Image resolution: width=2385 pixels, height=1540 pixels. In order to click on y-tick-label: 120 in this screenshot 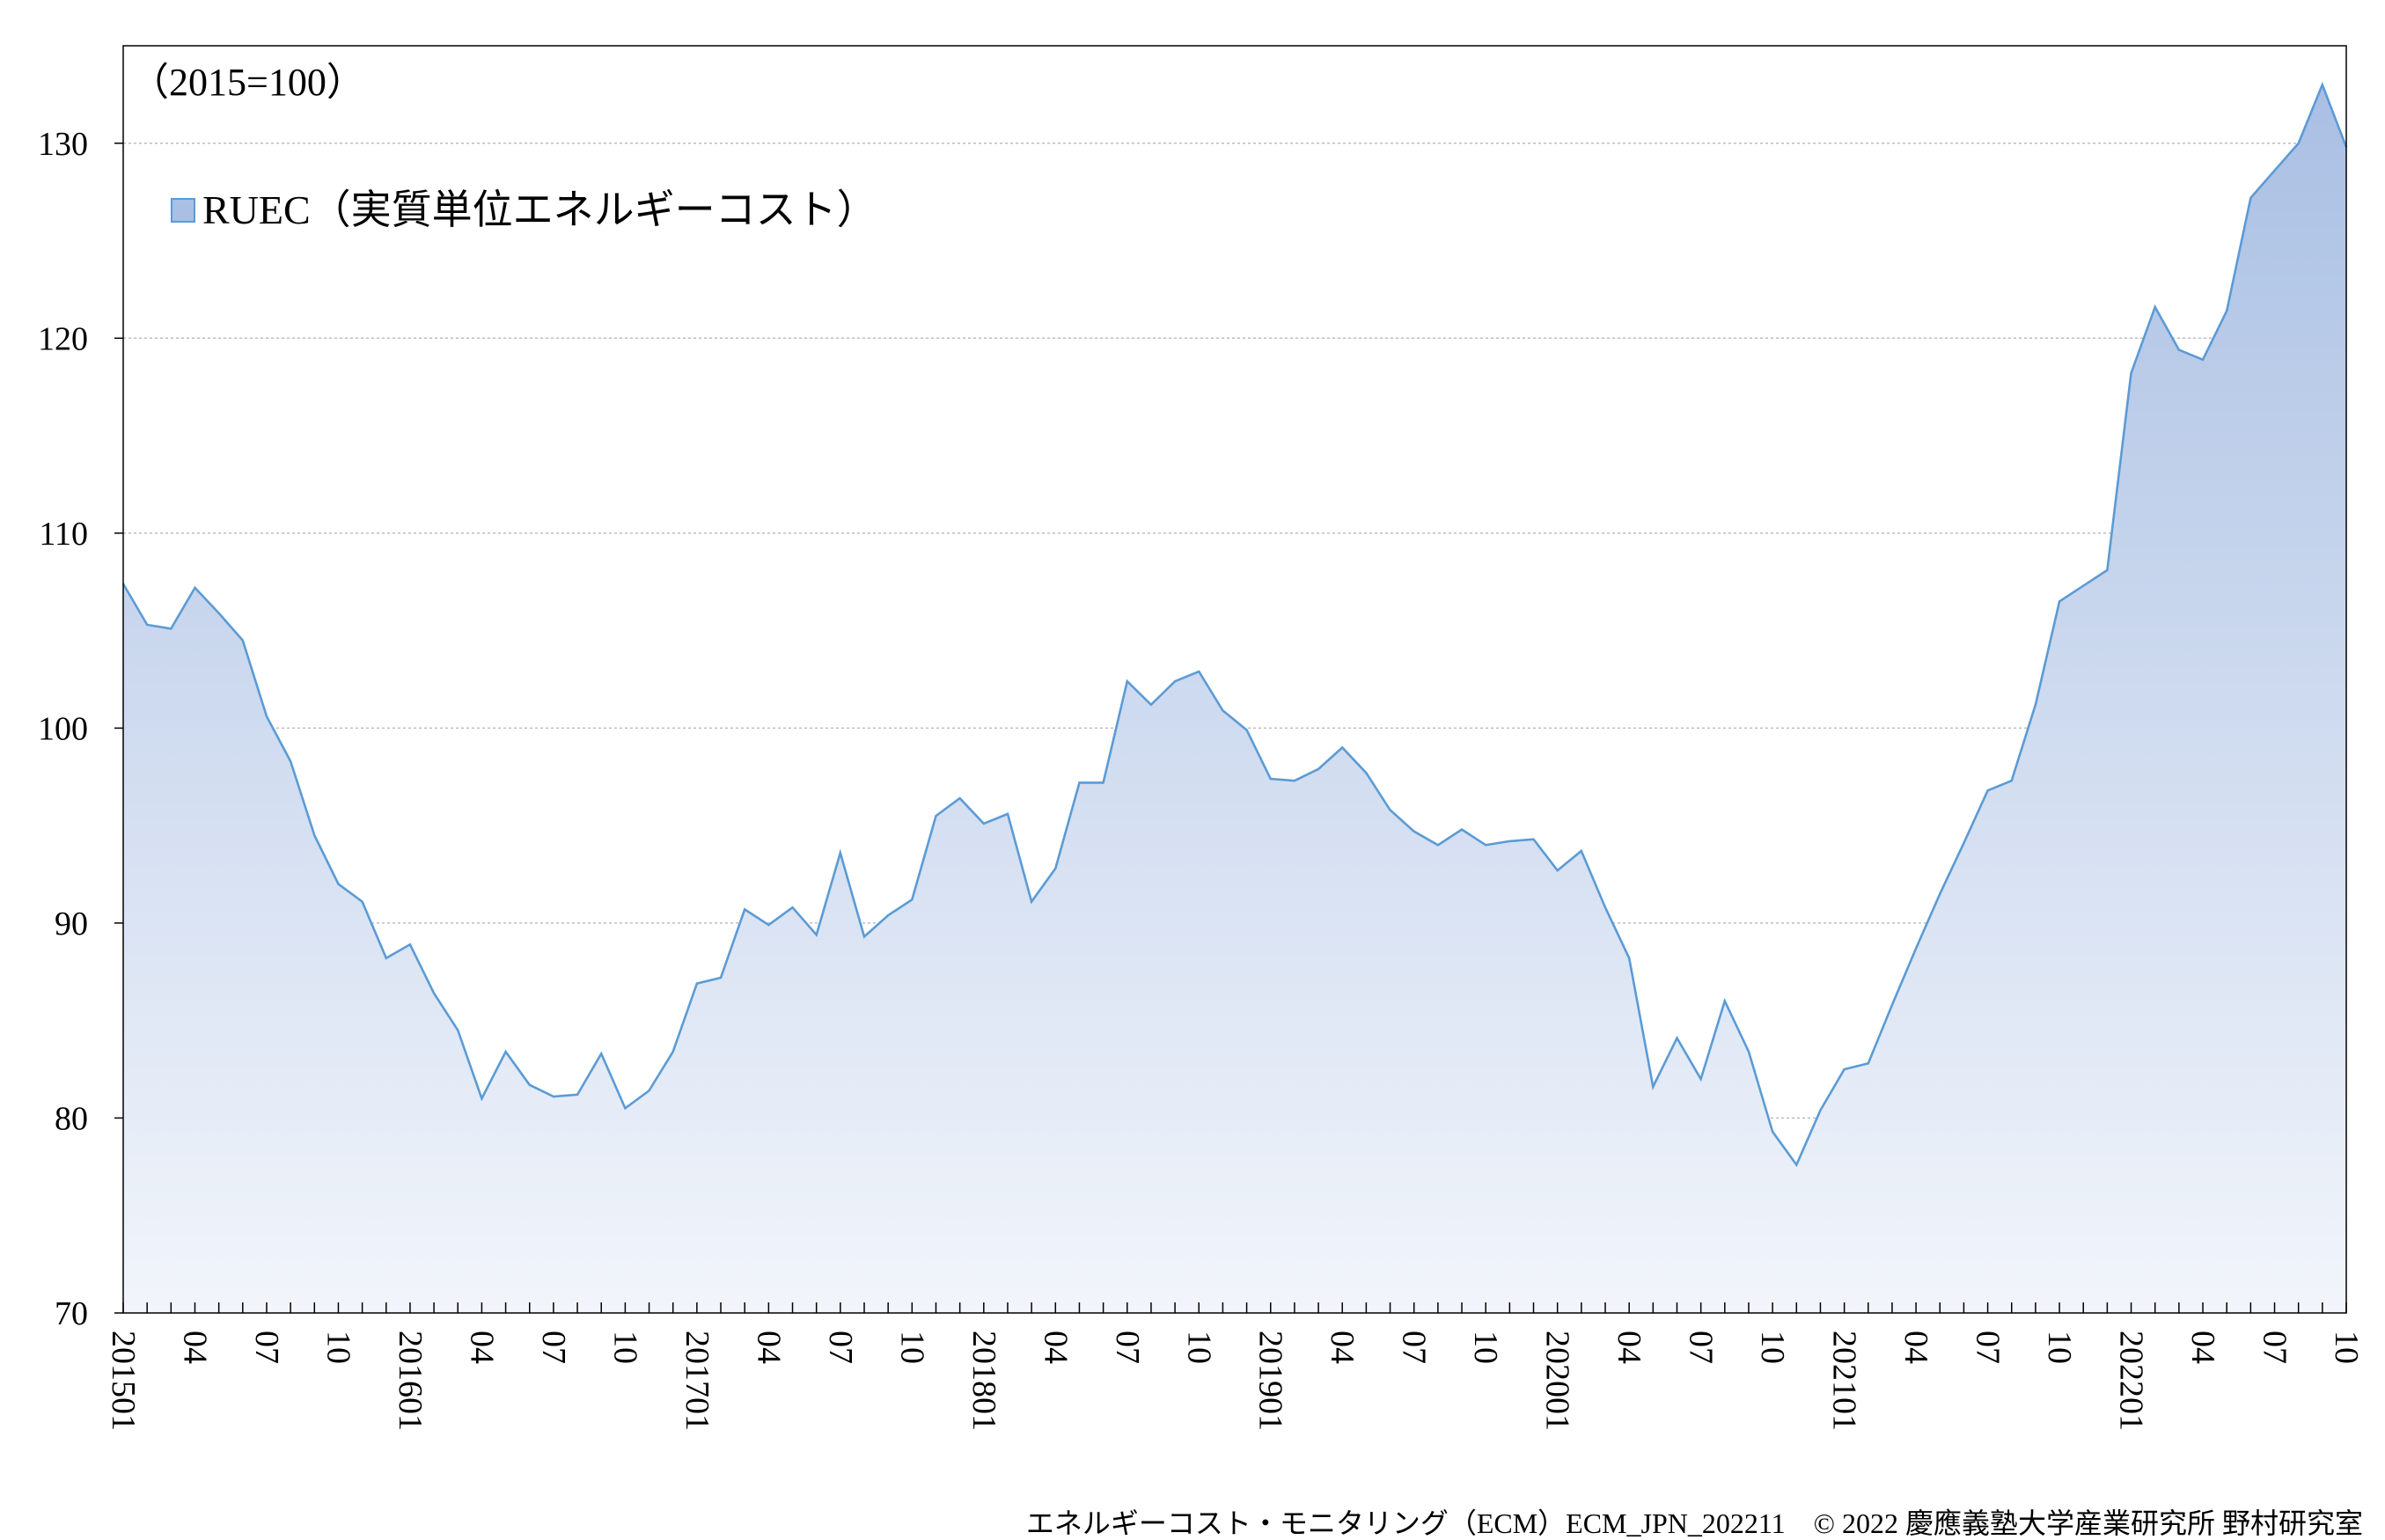, I will do `click(63, 338)`.